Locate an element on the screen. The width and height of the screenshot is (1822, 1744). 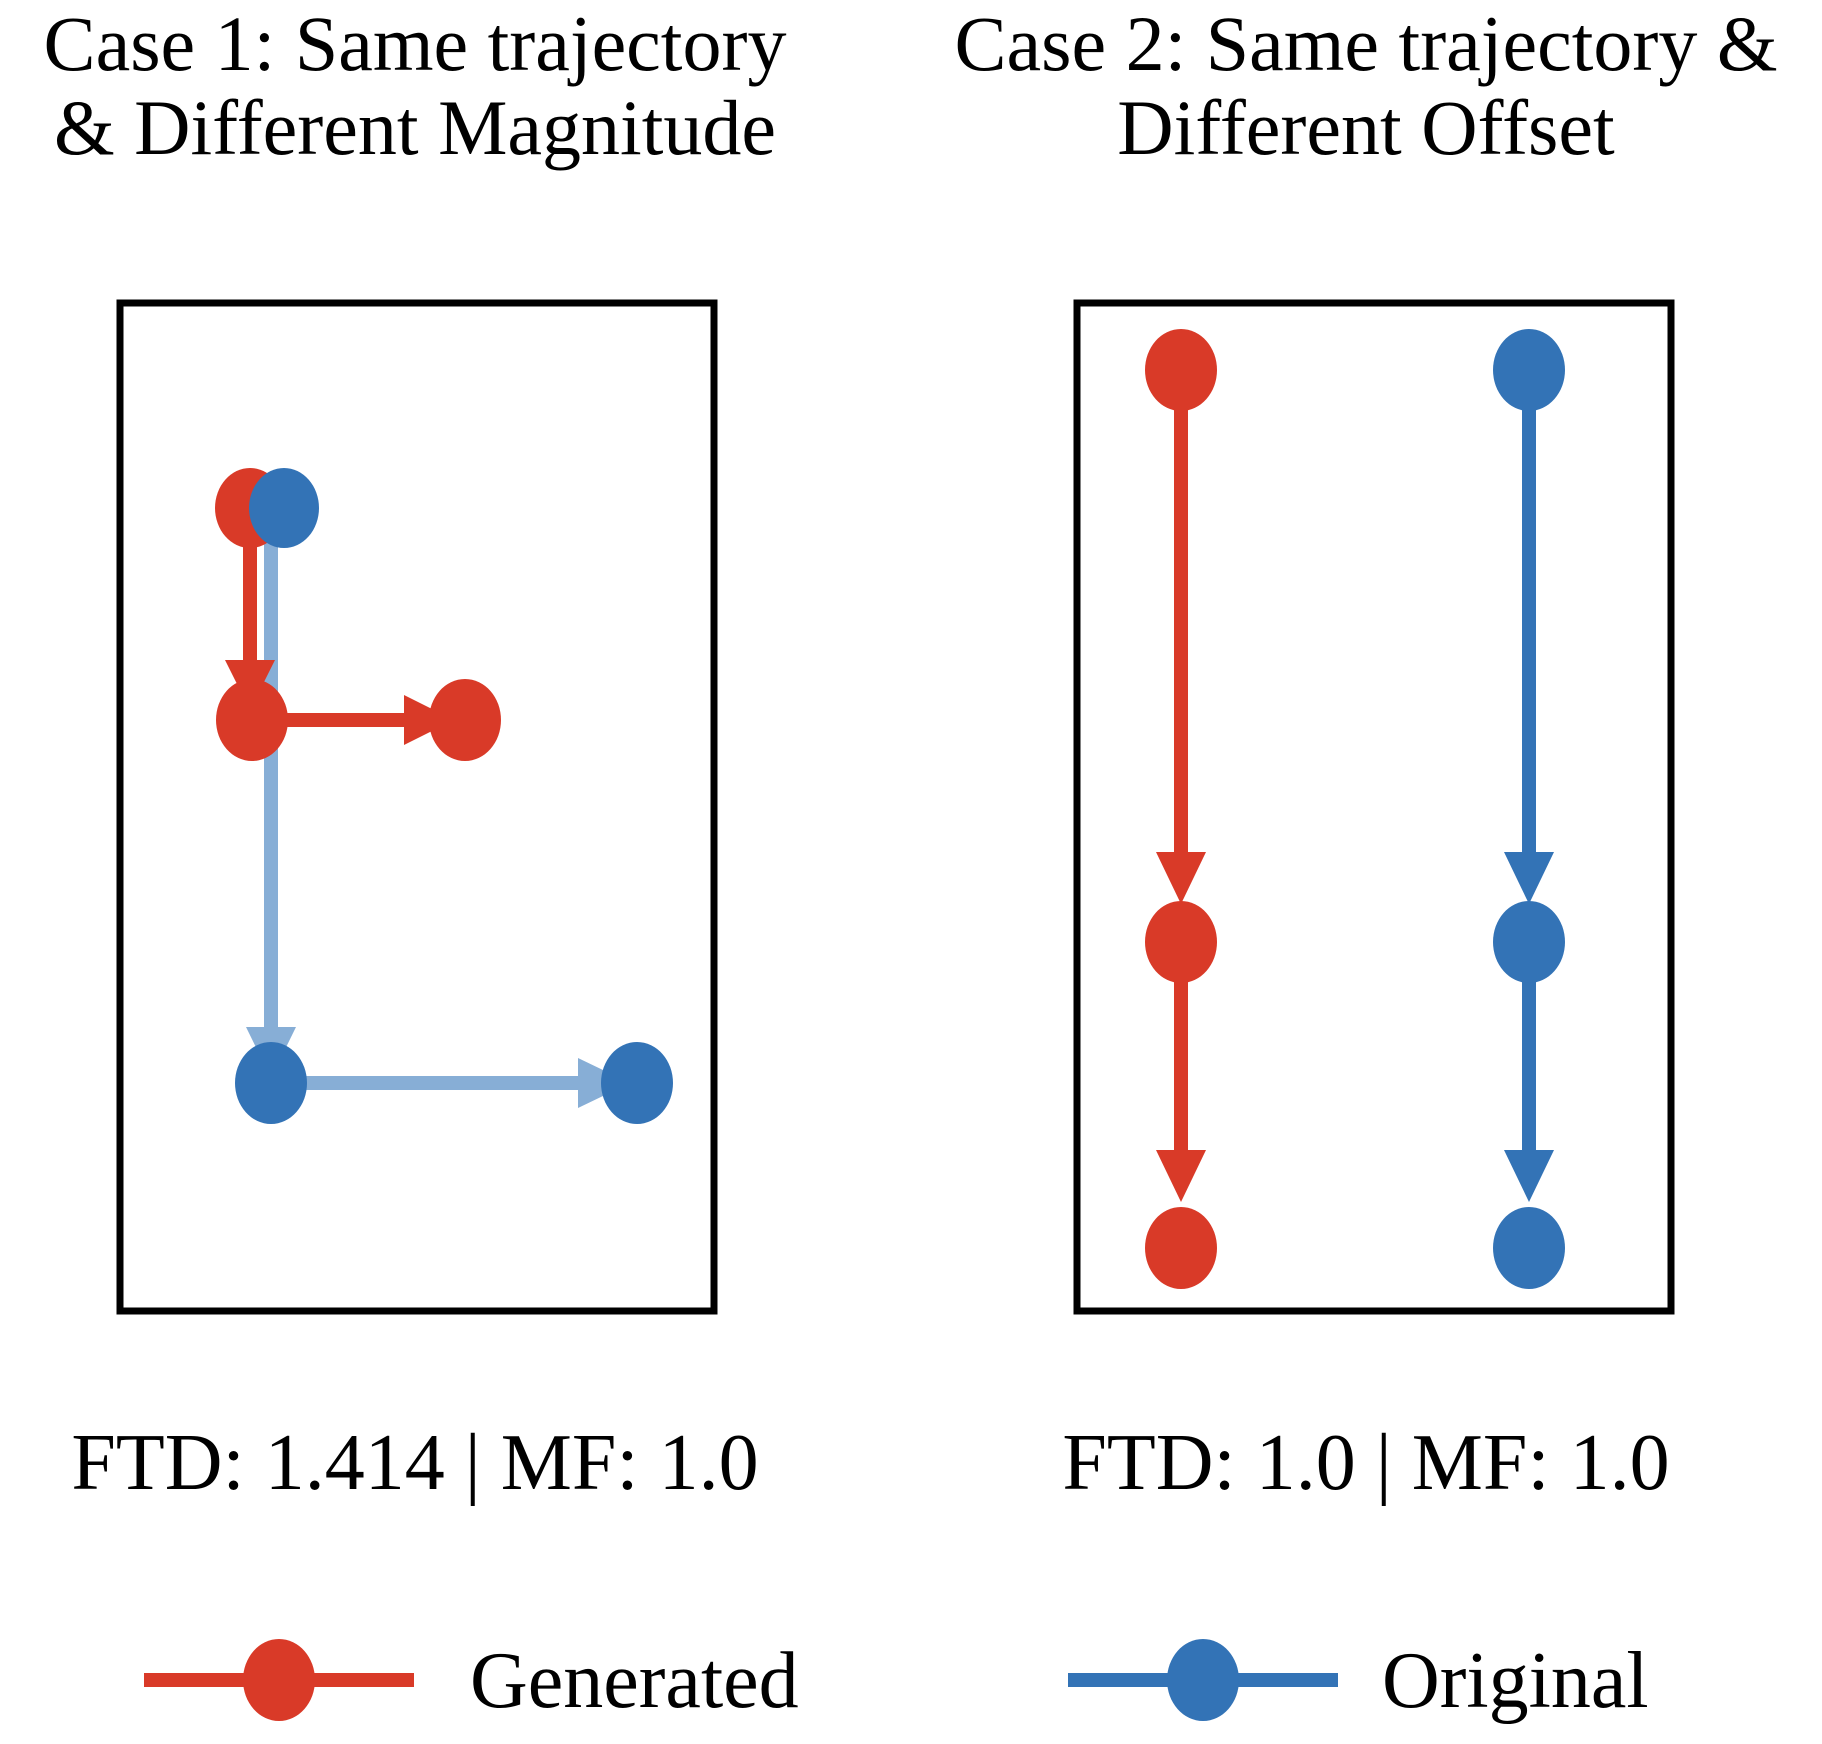
case2-metrics: FTD: 1.0 | MF: 1.0 is located at coordinates (1366, 1463).